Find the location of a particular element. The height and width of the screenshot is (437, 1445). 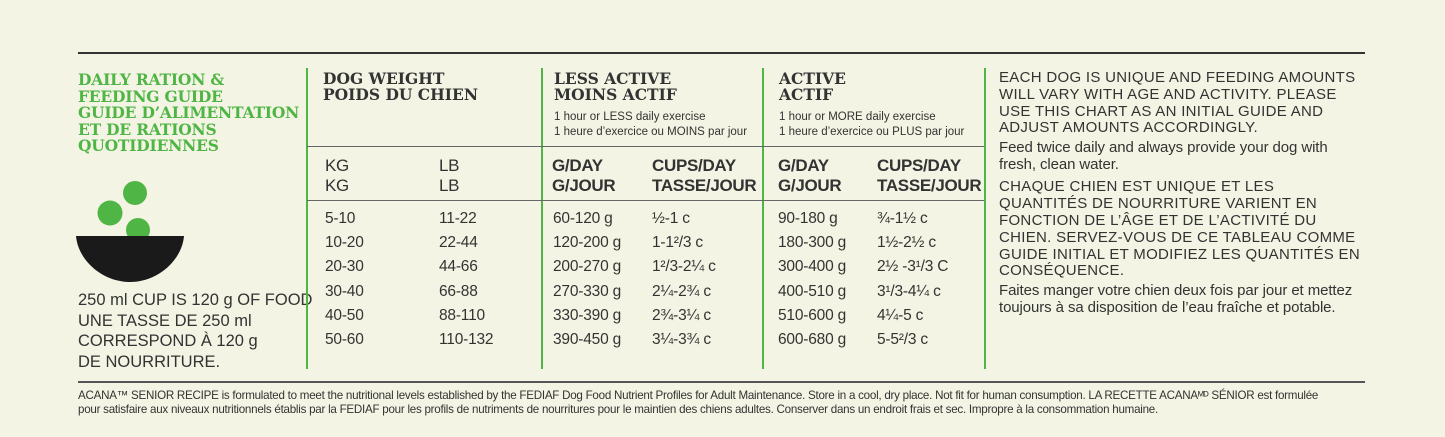

top-rule is located at coordinates (721, 53).